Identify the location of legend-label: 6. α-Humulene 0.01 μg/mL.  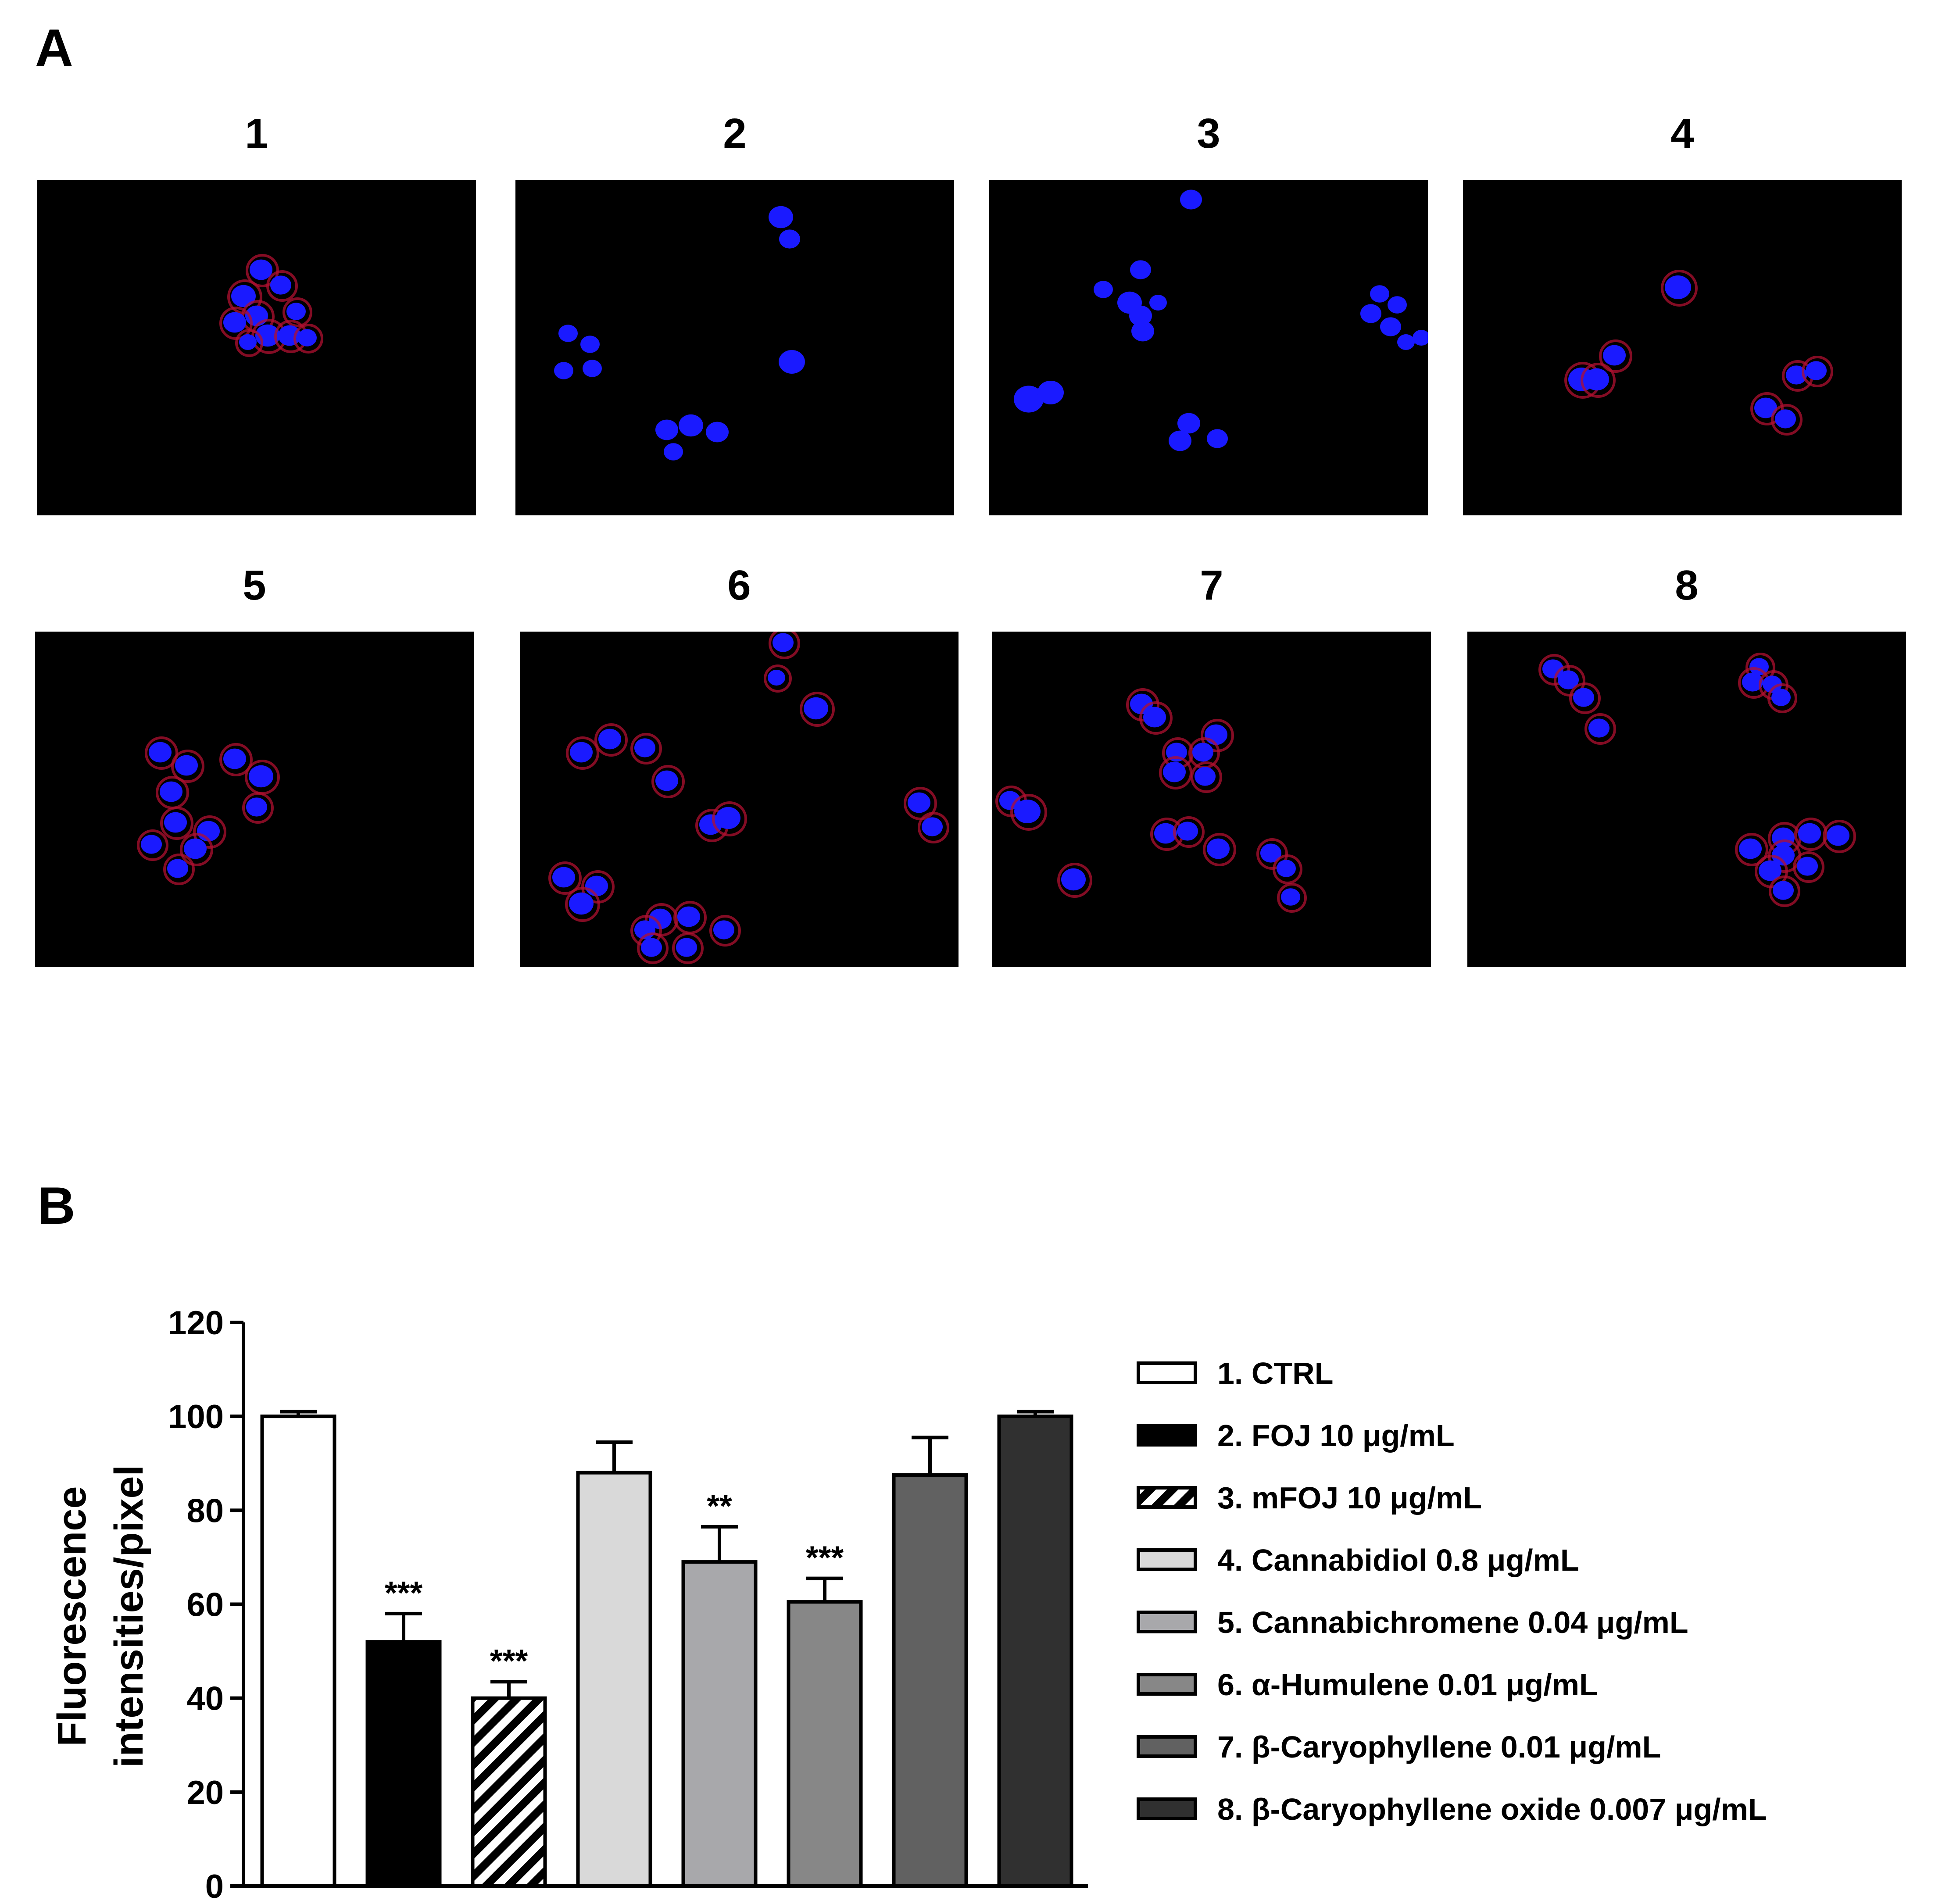
(1407, 1685).